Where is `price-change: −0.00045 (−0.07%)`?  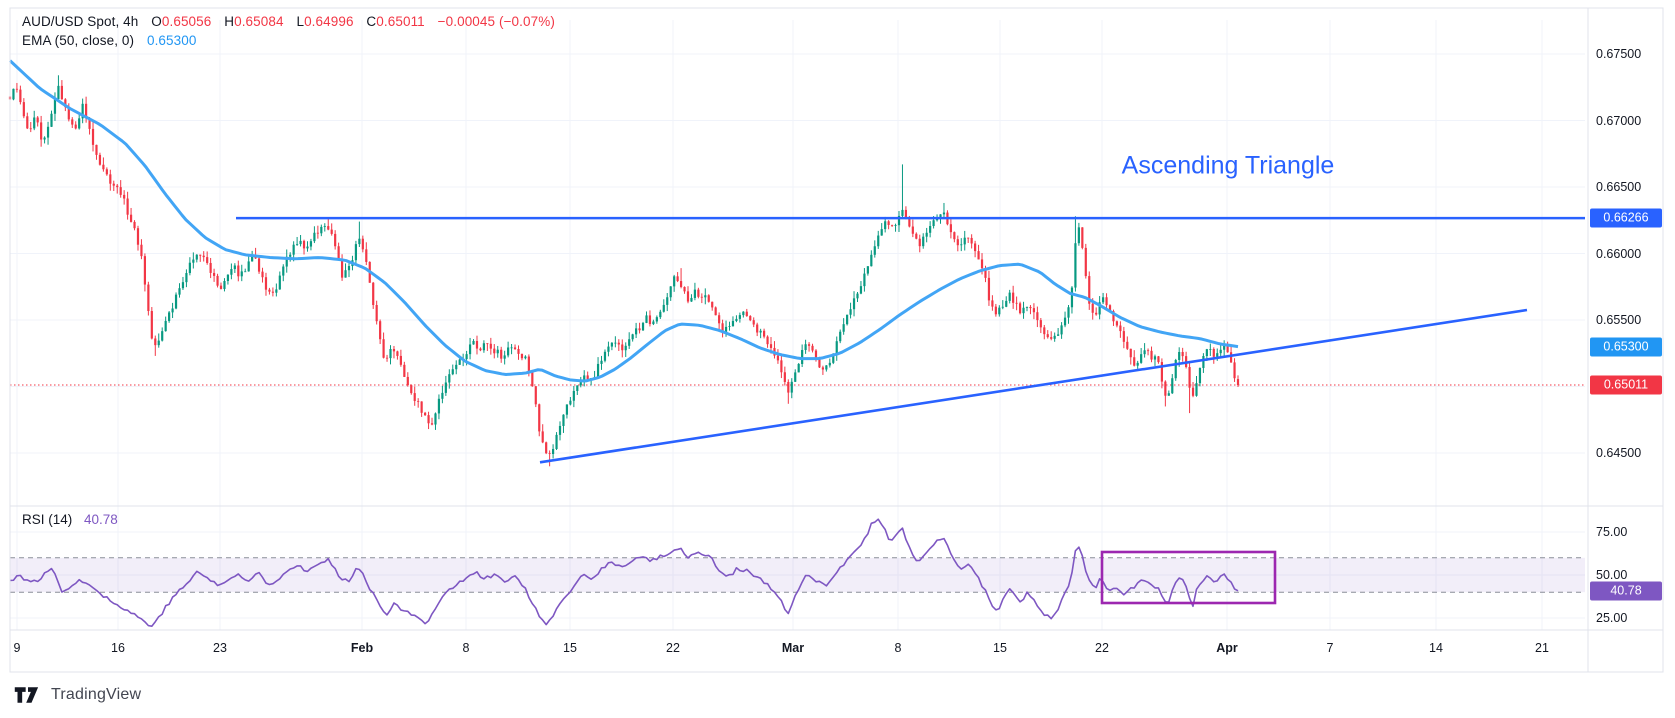 price-change: −0.00045 (−0.07%) is located at coordinates (496, 21).